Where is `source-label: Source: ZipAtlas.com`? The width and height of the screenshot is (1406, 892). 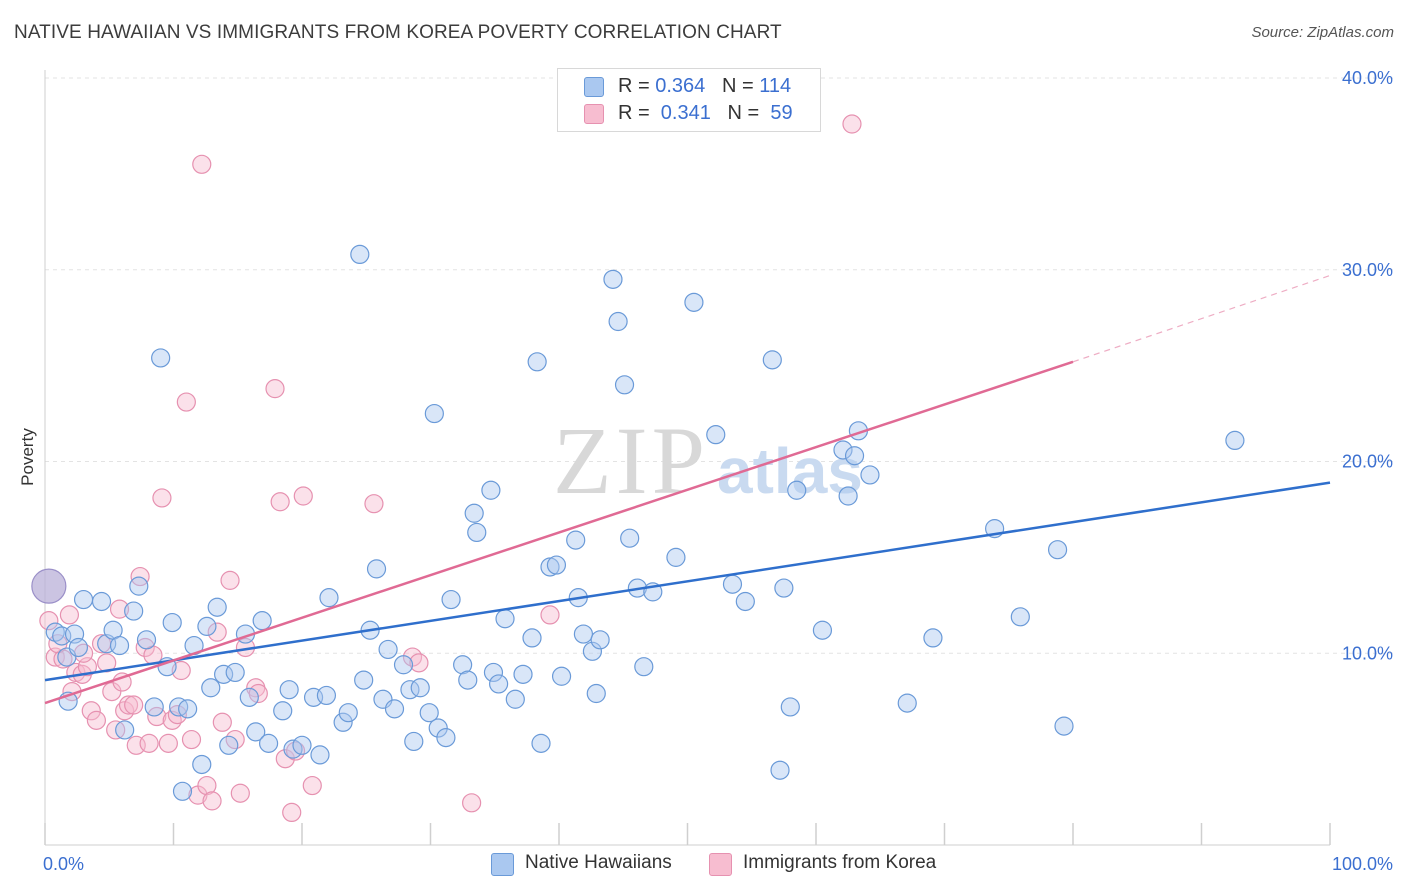 source-label: Source: ZipAtlas.com is located at coordinates (1322, 32).